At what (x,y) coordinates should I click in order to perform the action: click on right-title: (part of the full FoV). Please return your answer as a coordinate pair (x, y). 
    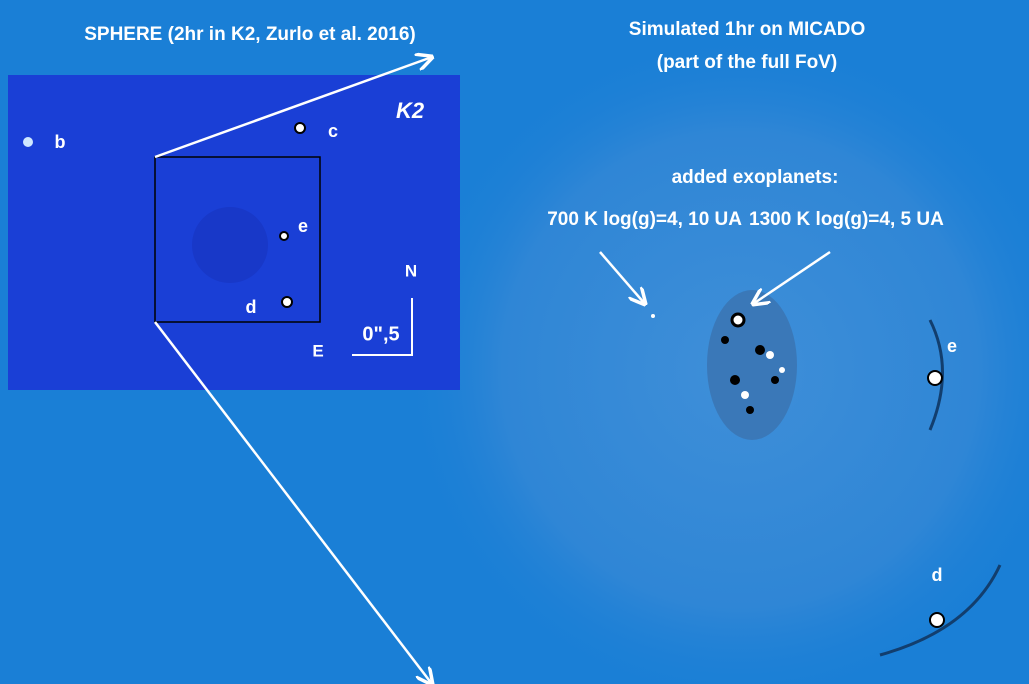
    Looking at the image, I should click on (747, 62).